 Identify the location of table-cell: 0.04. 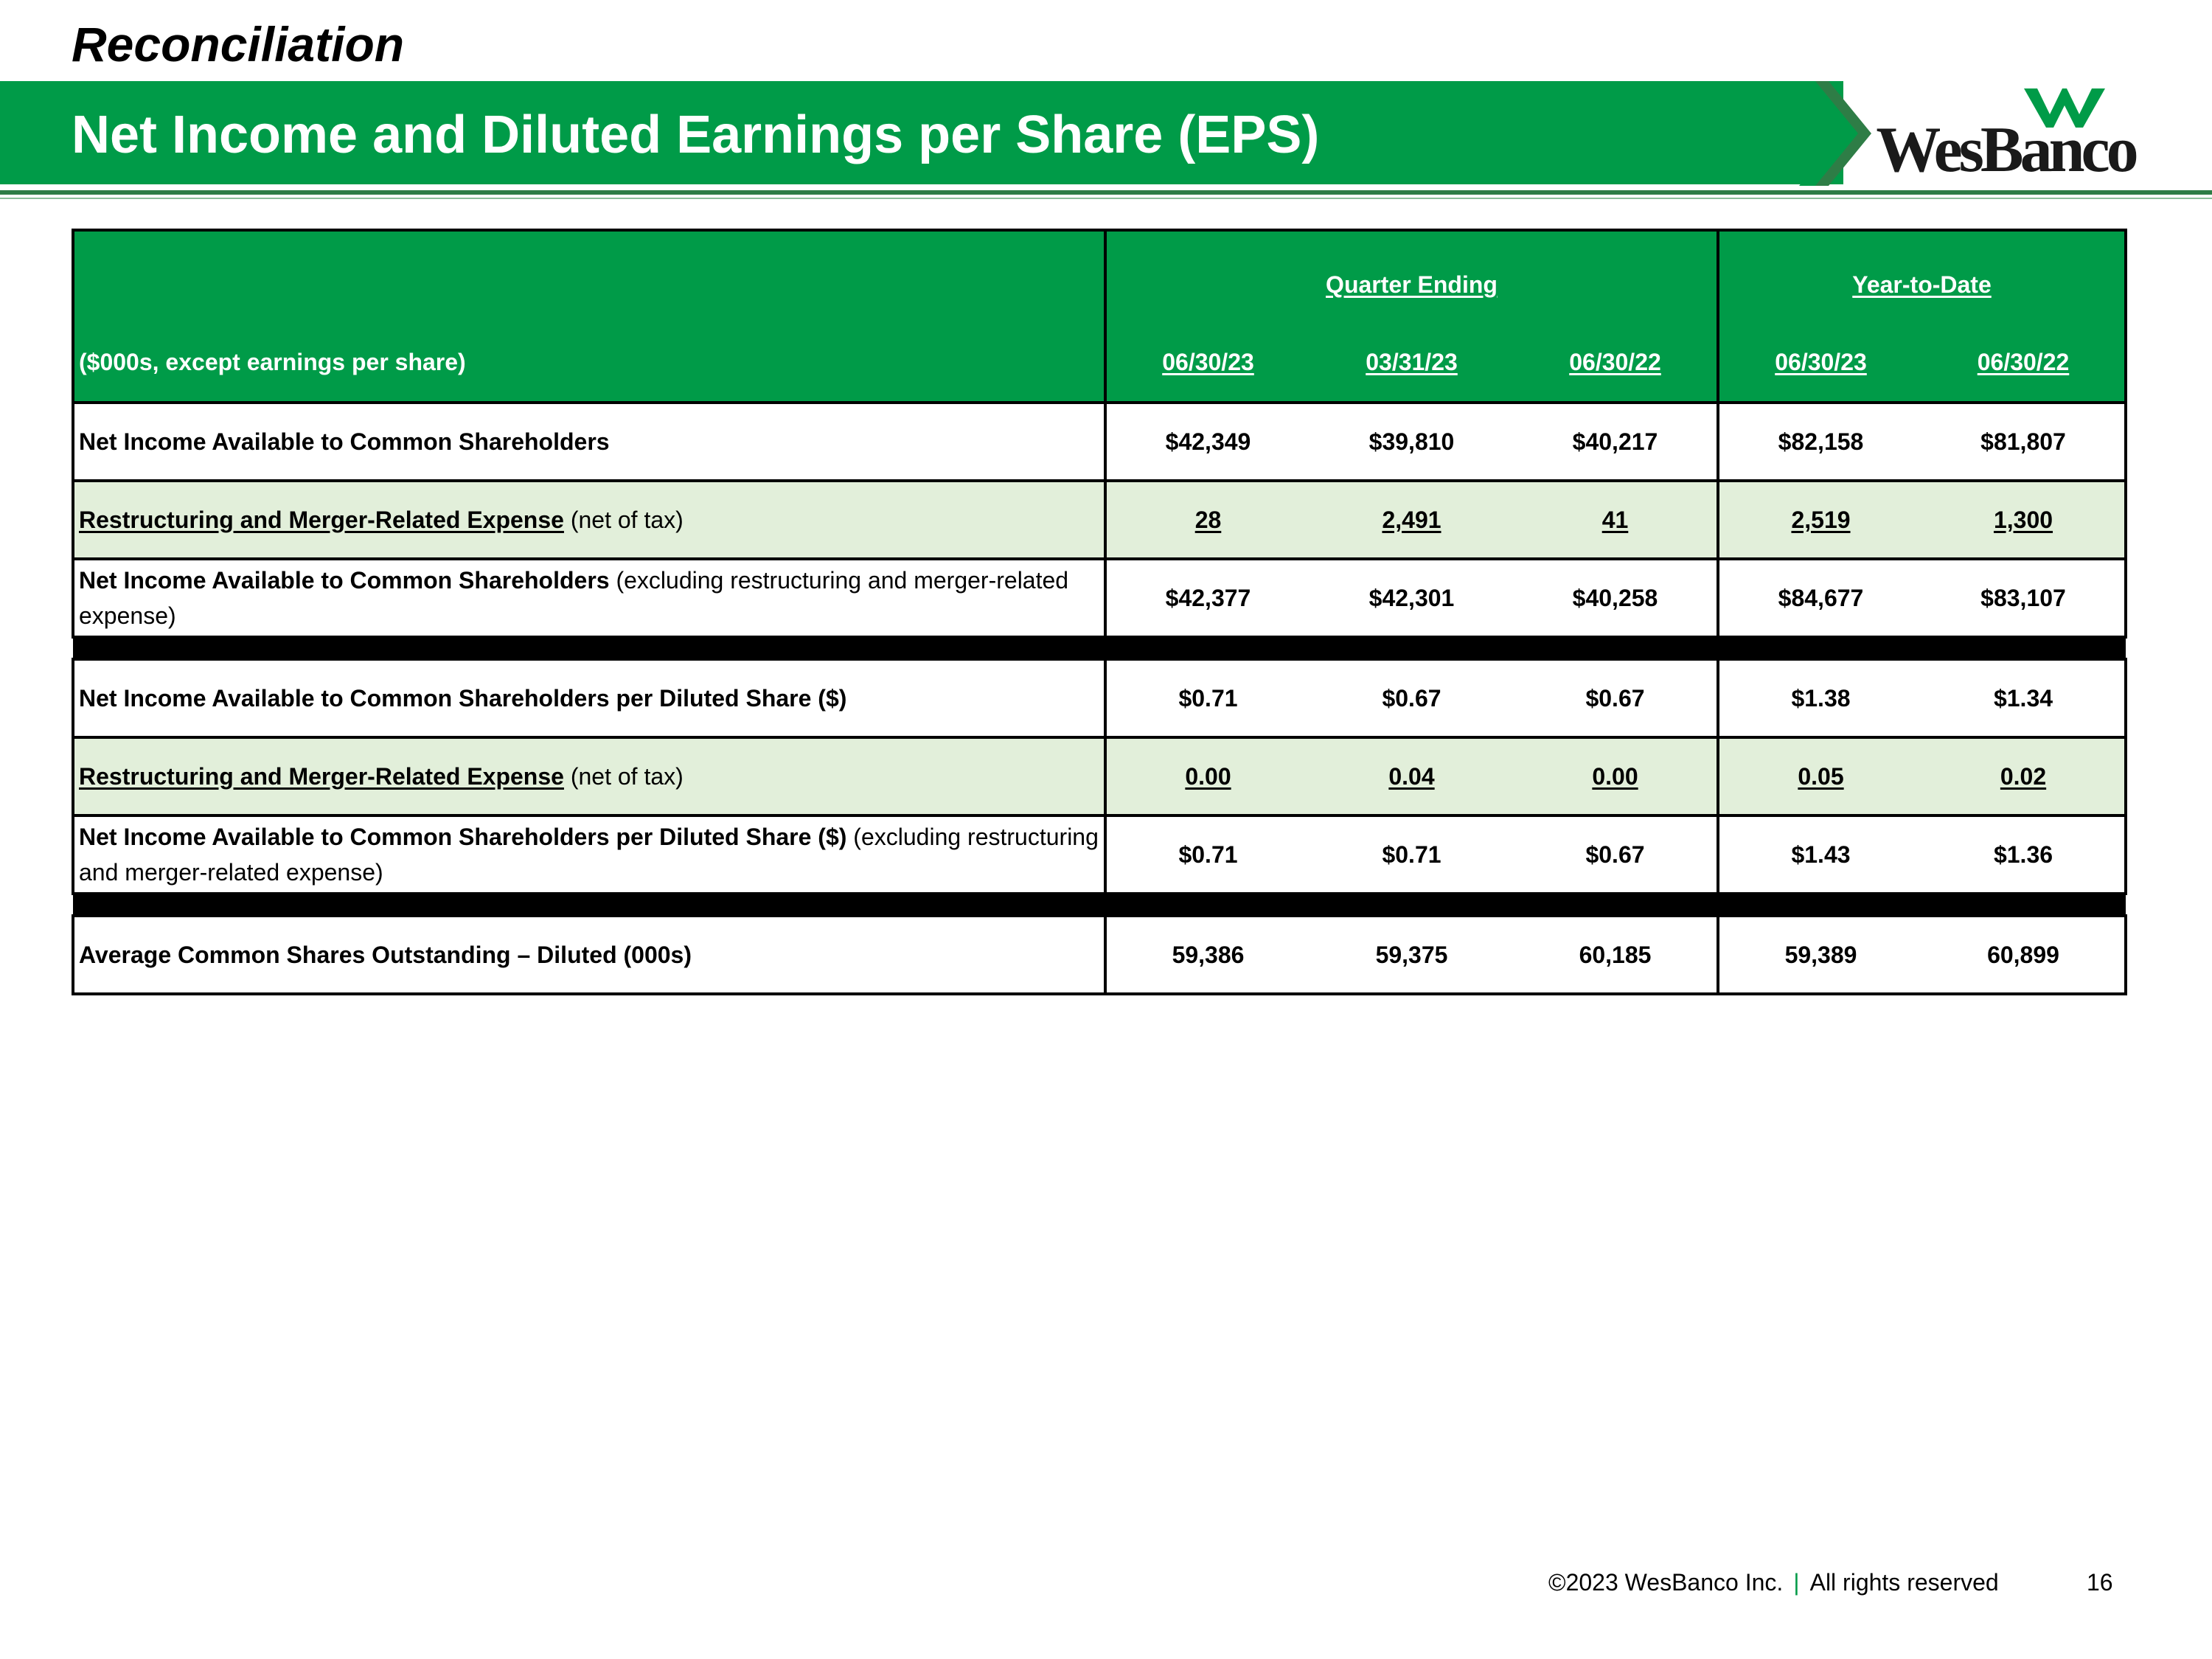
(1412, 776).